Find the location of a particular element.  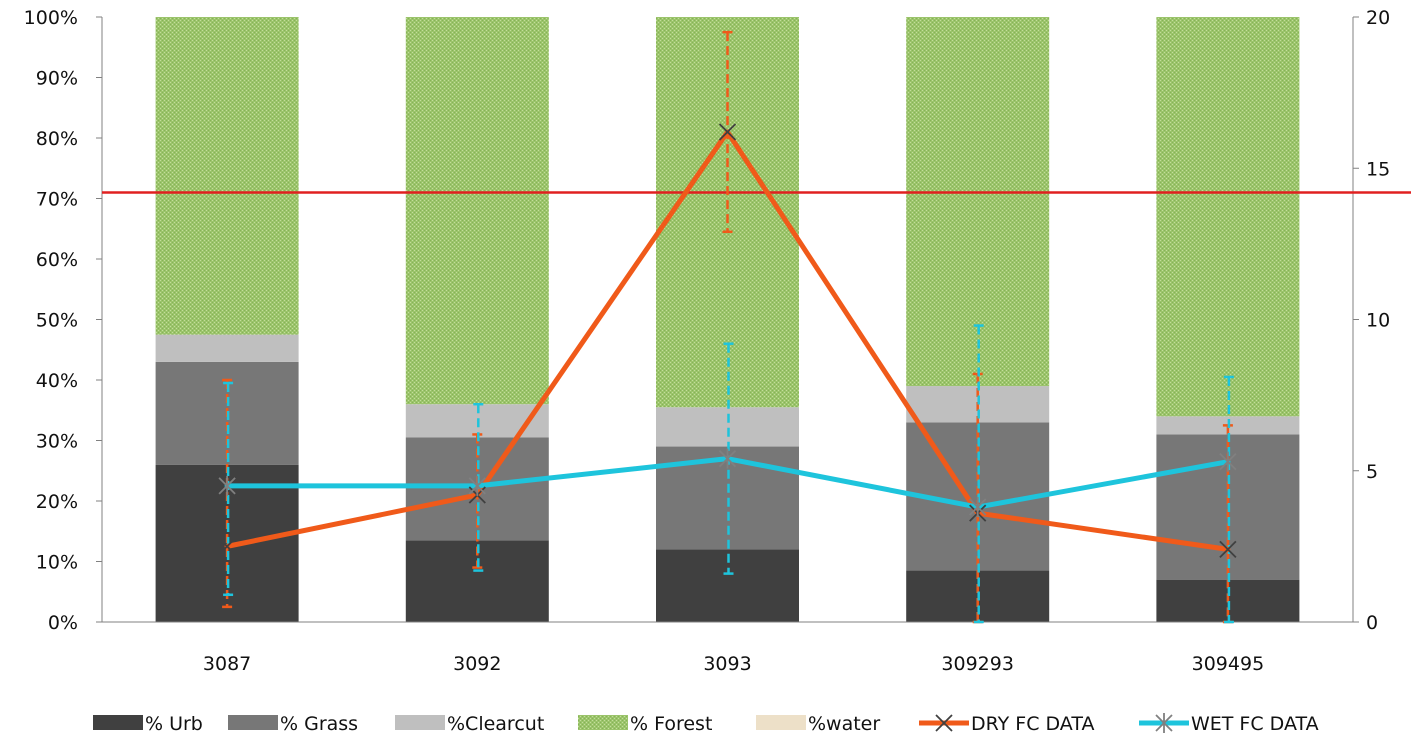

y-right-tick-label: 20 is located at coordinates (1378, 18).